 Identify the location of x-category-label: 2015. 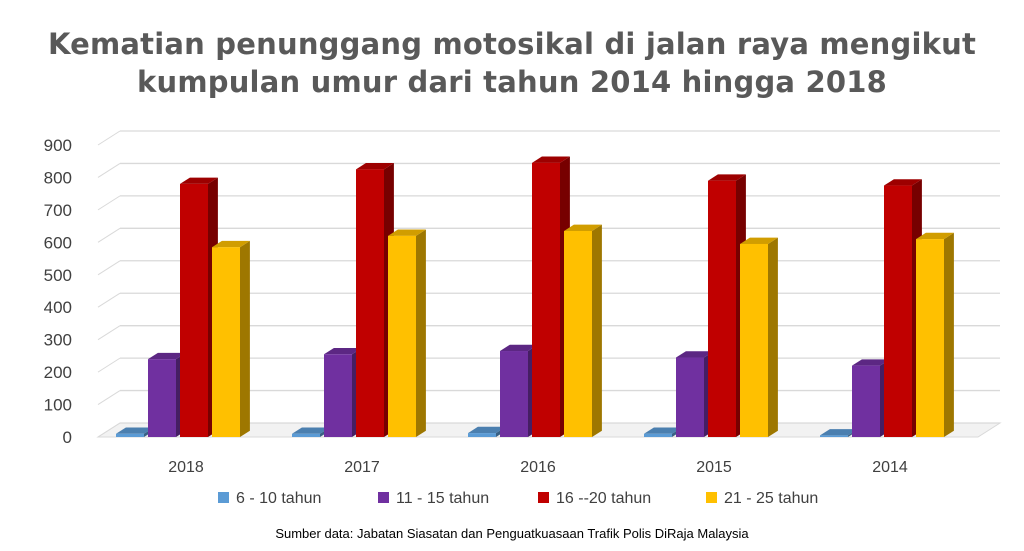
(714, 467).